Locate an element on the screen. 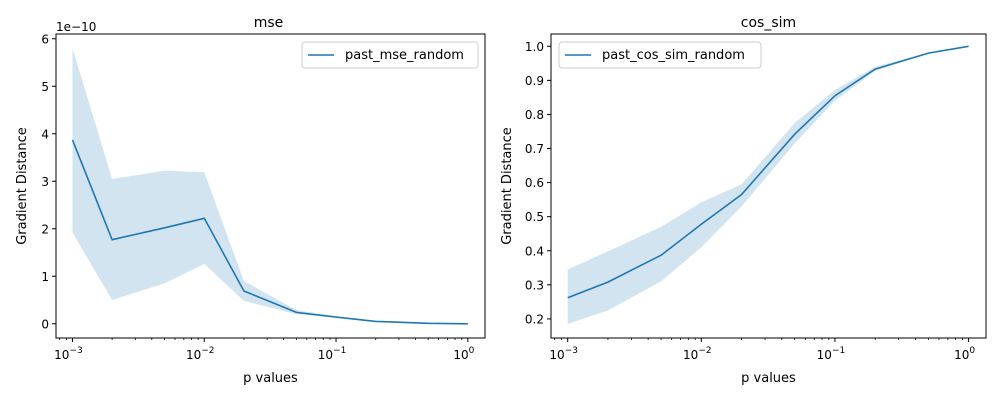 The width and height of the screenshot is (1000, 400). y-tick-label: 1 is located at coordinates (45, 277).